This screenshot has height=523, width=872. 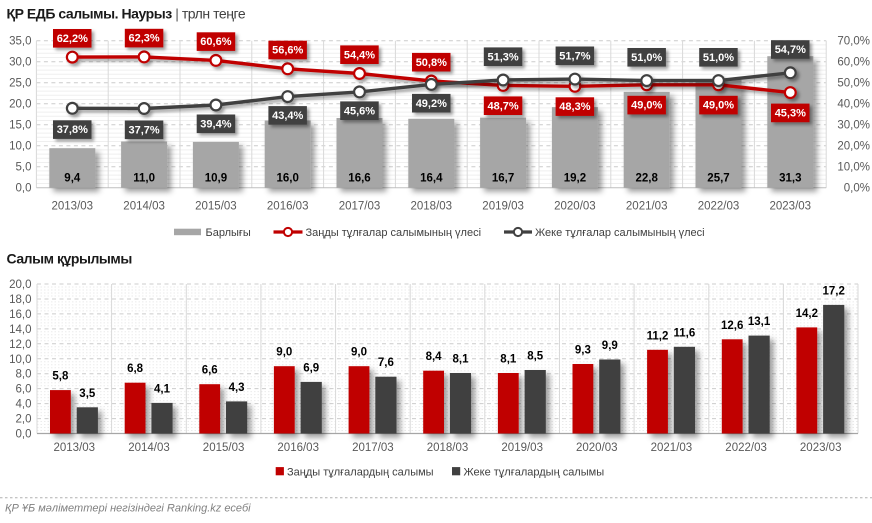 I want to click on svg-text: 8,1, so click(x=508, y=360).